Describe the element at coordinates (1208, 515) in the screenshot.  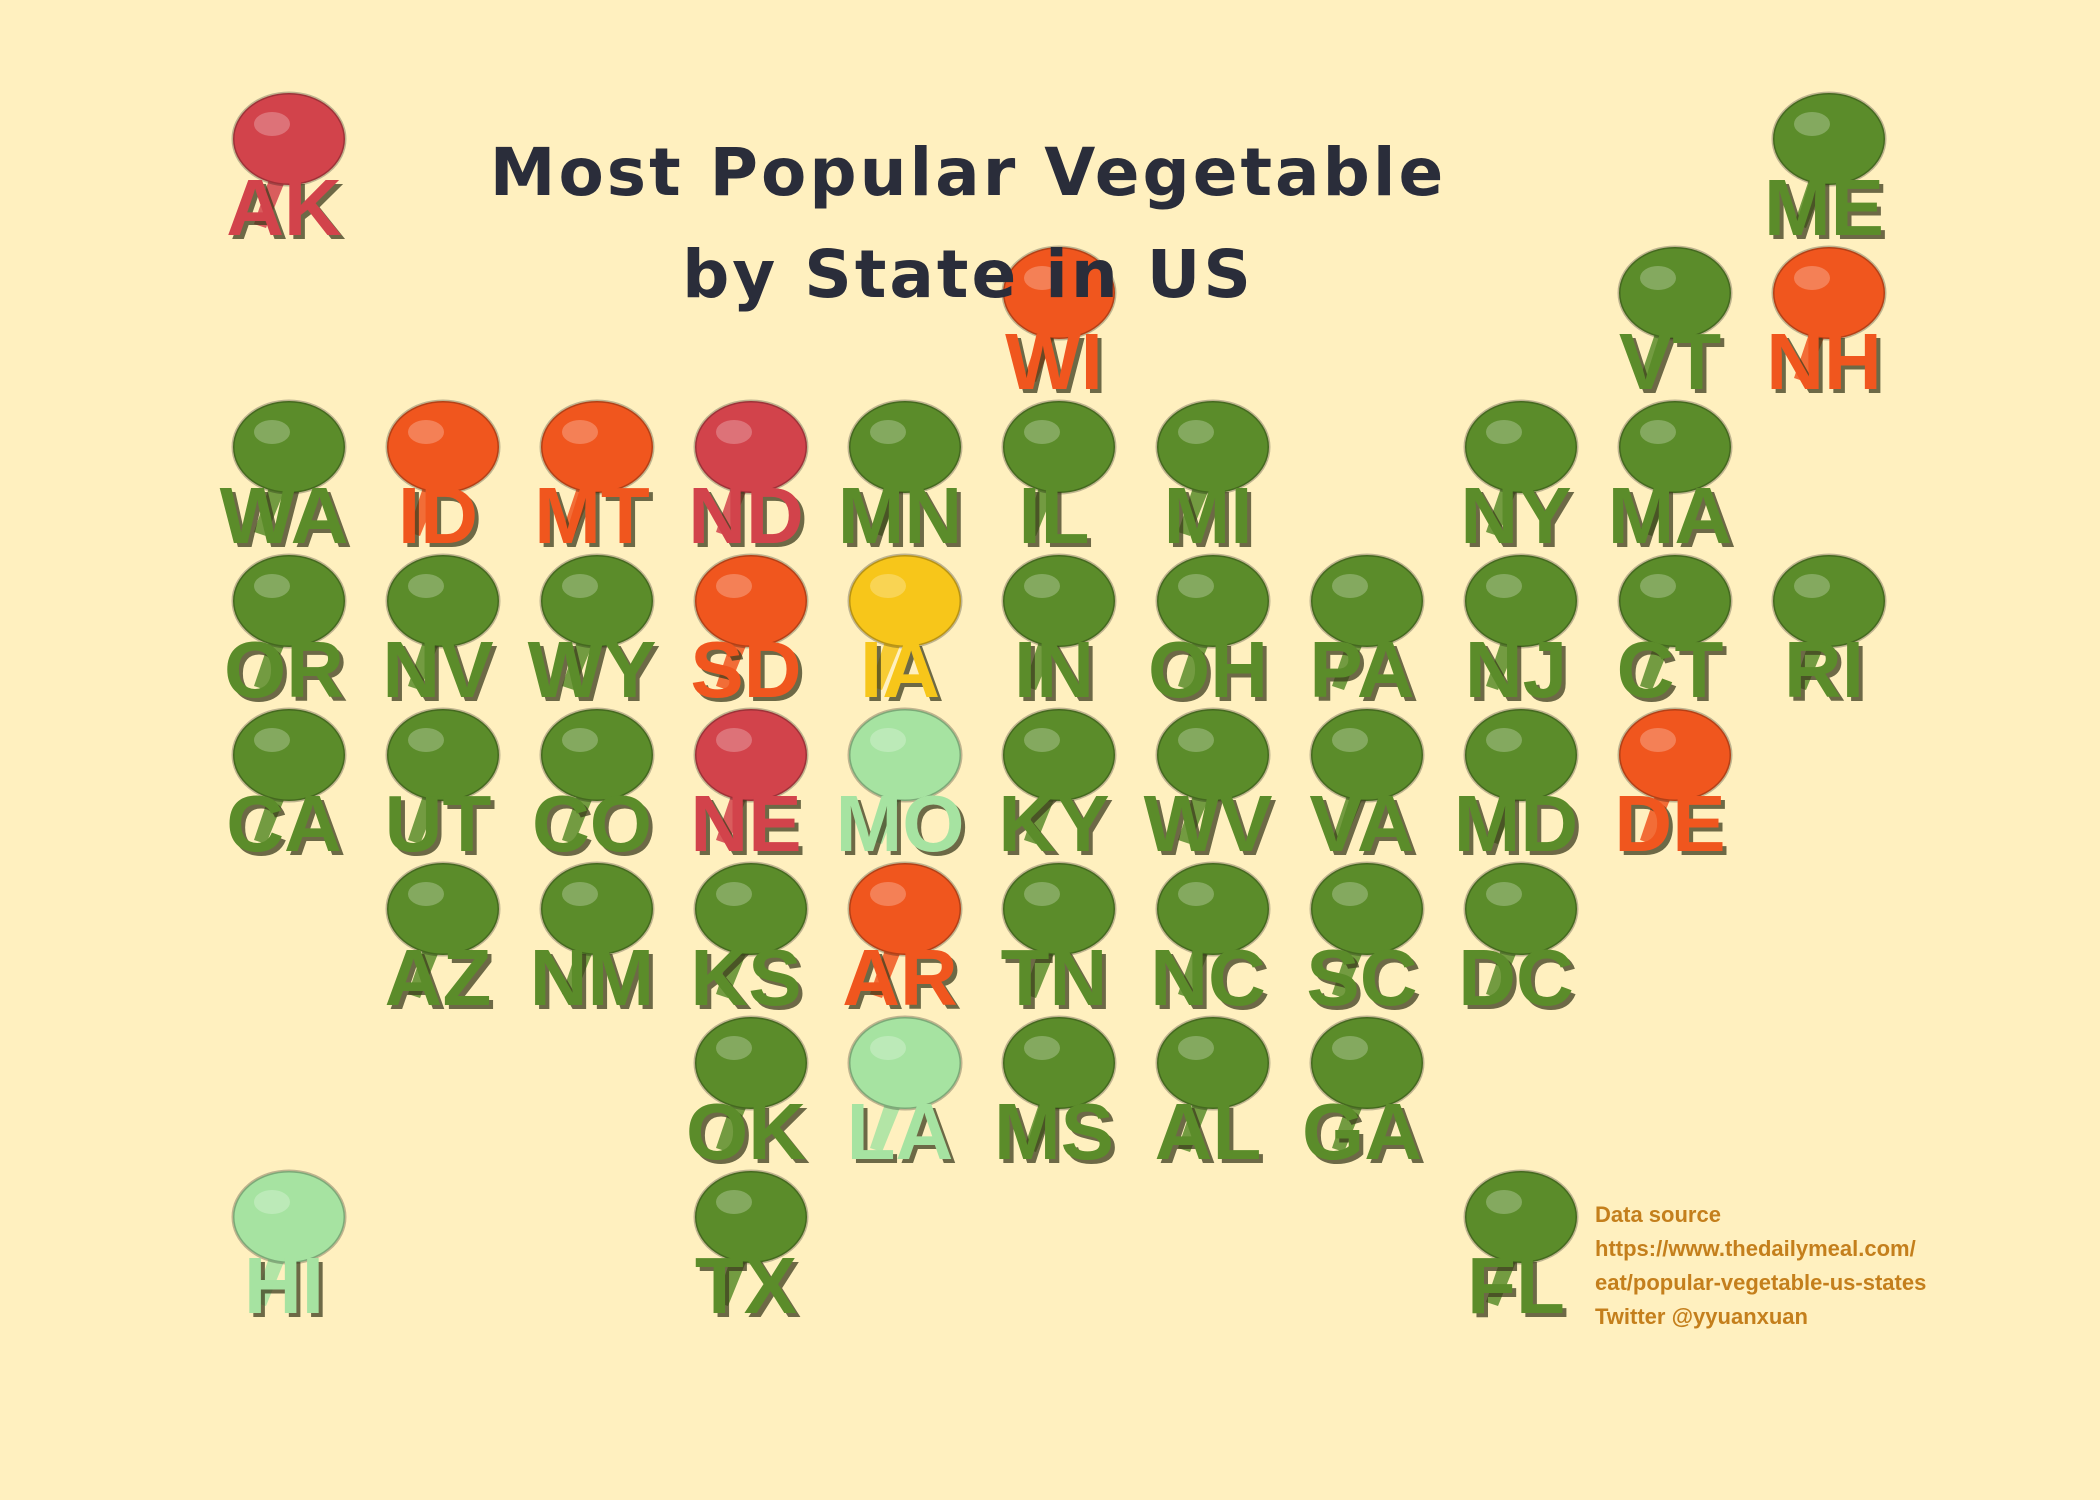
I see `state-label: MI` at that location.